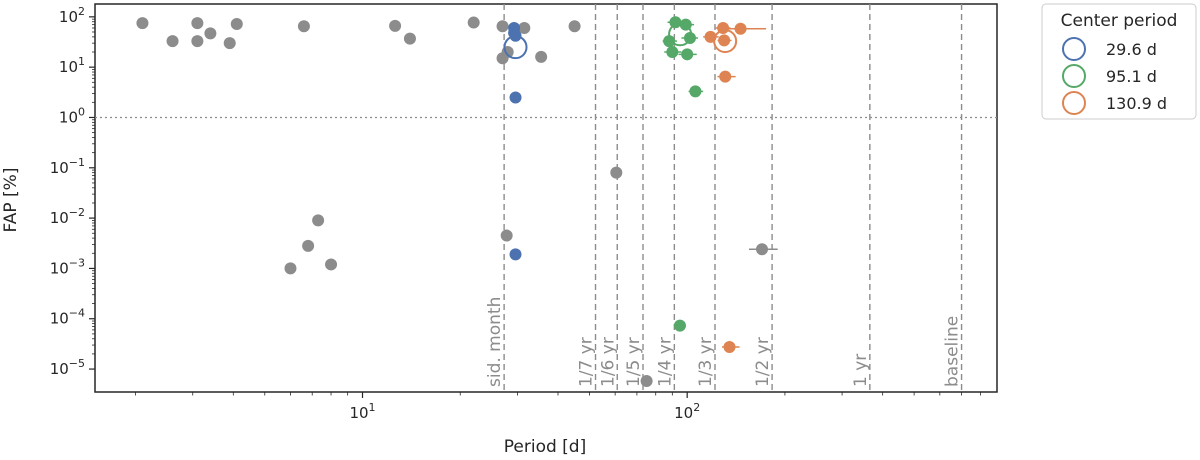 This screenshot has height=460, width=1200. What do you see at coordinates (608, 362) in the screenshot?
I see `reference-line-label: 1/6 yr` at bounding box center [608, 362].